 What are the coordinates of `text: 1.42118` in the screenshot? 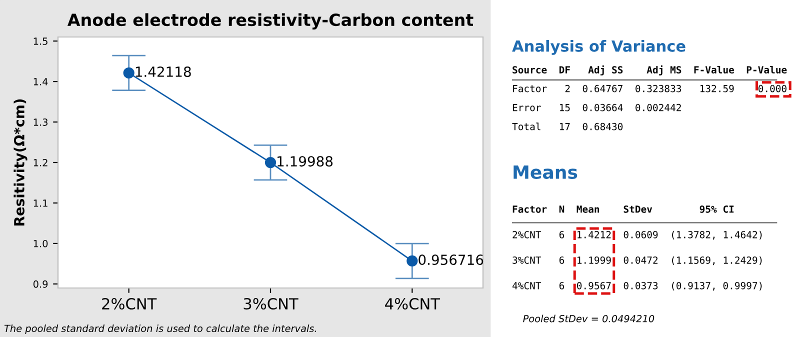 It's located at (163, 71).